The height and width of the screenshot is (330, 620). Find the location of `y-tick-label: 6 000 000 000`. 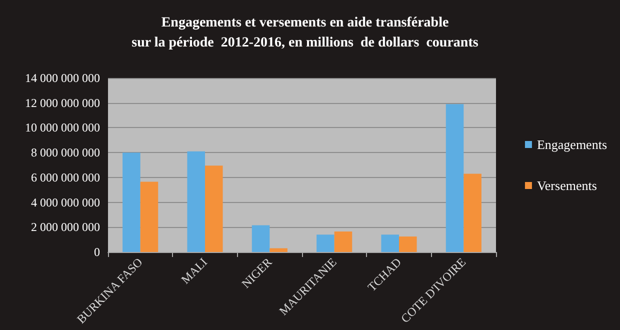

y-tick-label: 6 000 000 000 is located at coordinates (65, 177).